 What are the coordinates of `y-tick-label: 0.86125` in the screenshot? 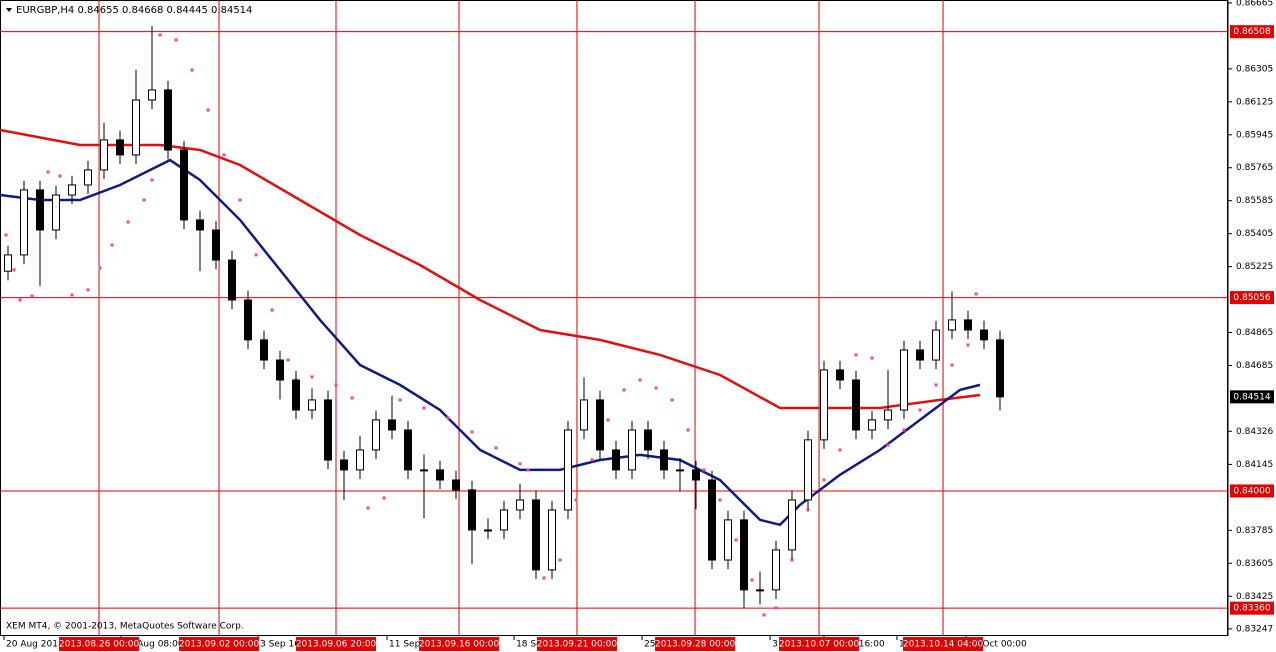 It's located at (1254, 102).